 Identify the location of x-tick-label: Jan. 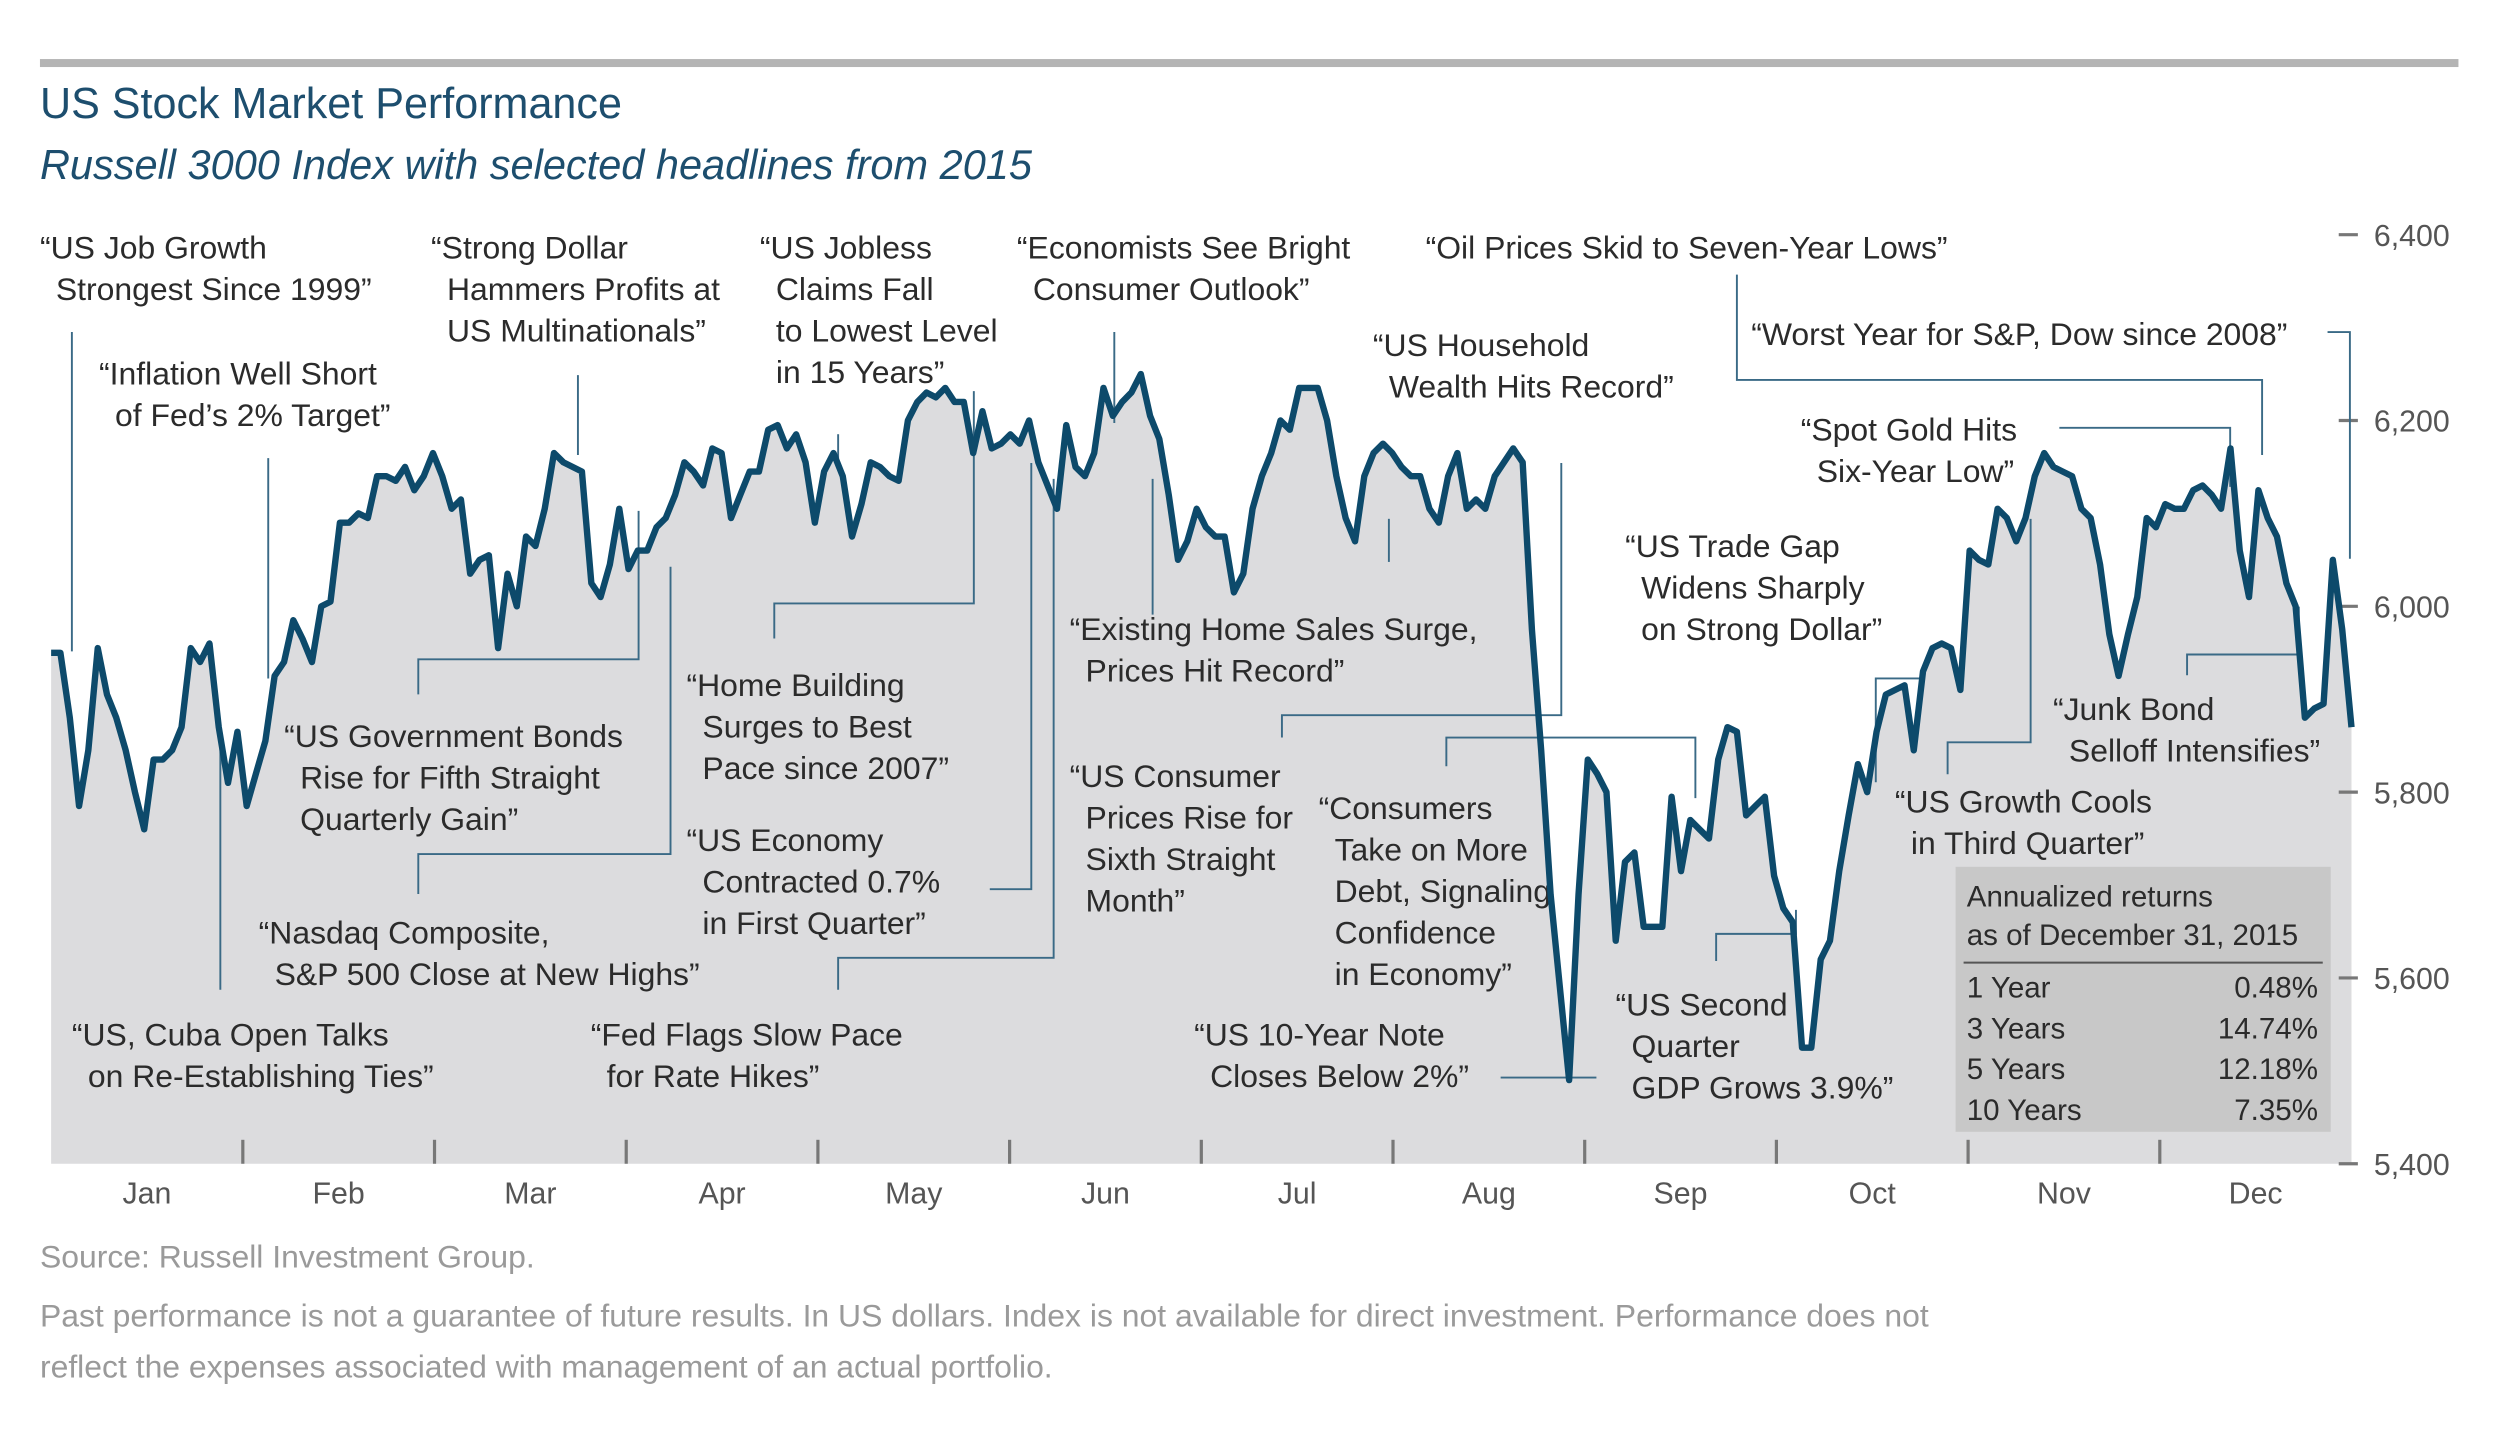
(147, 1194).